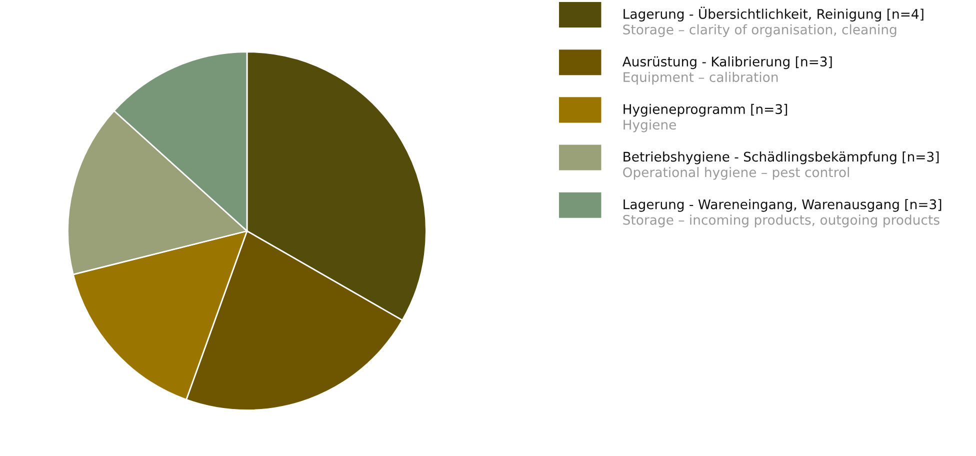 Image resolution: width=976 pixels, height=456 pixels. Describe the element at coordinates (727, 70) in the screenshot. I see `legend-label: Ausrüstung - Kalibrierung [n=3] Equipment – calibration` at that location.